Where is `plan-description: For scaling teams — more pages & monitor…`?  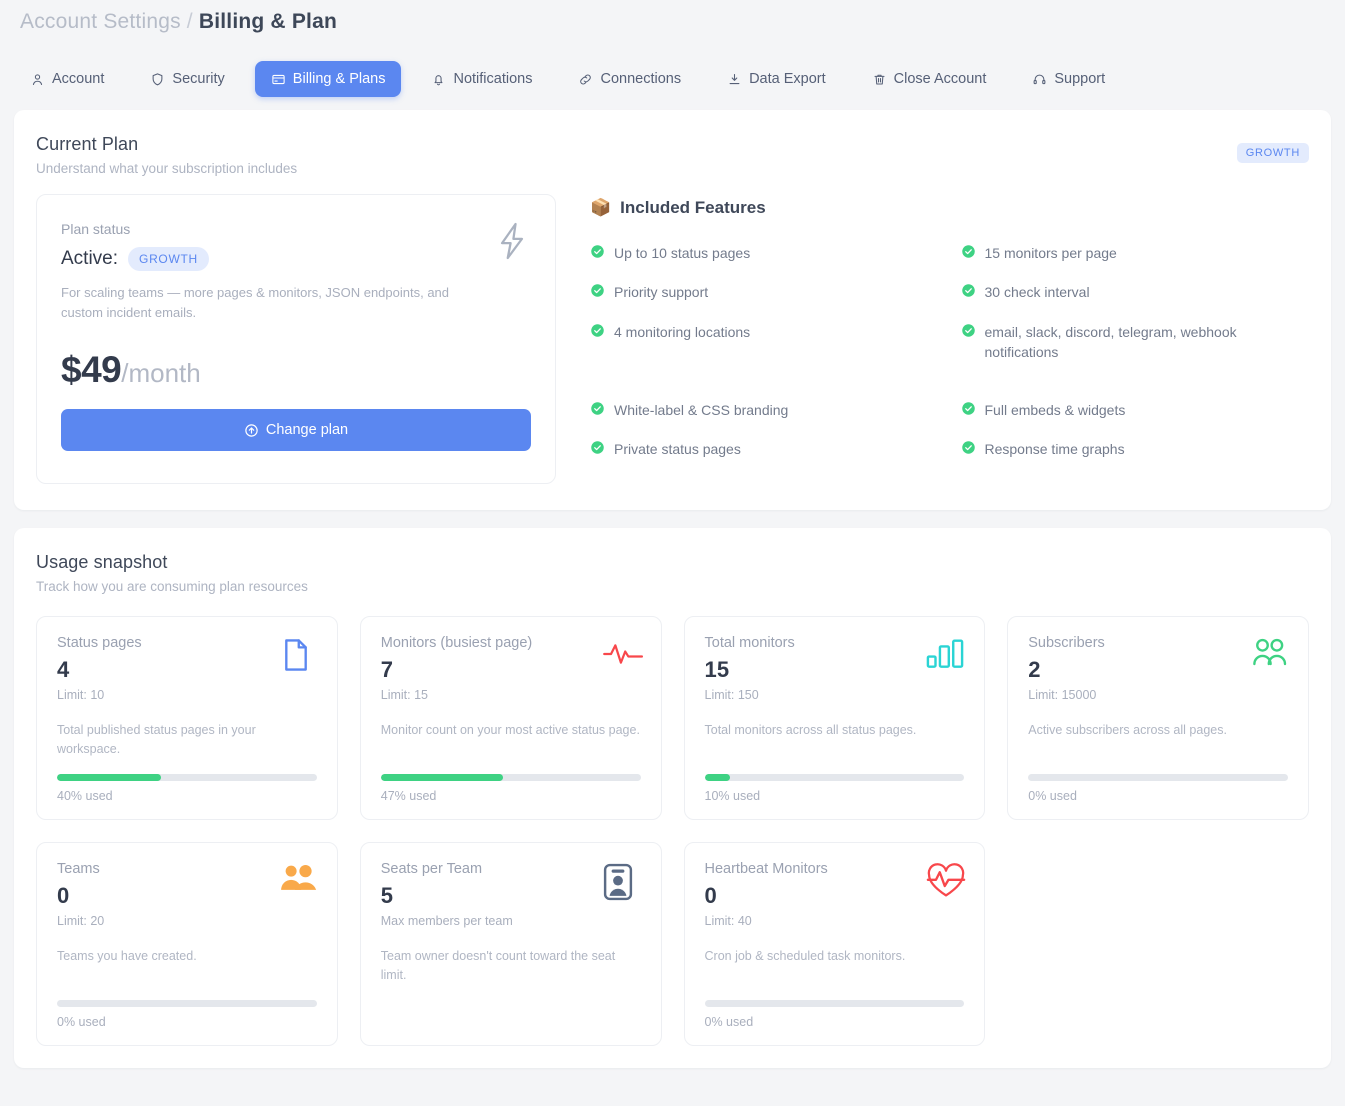
plan-description: For scaling teams — more pages & monitor… is located at coordinates (255, 303).